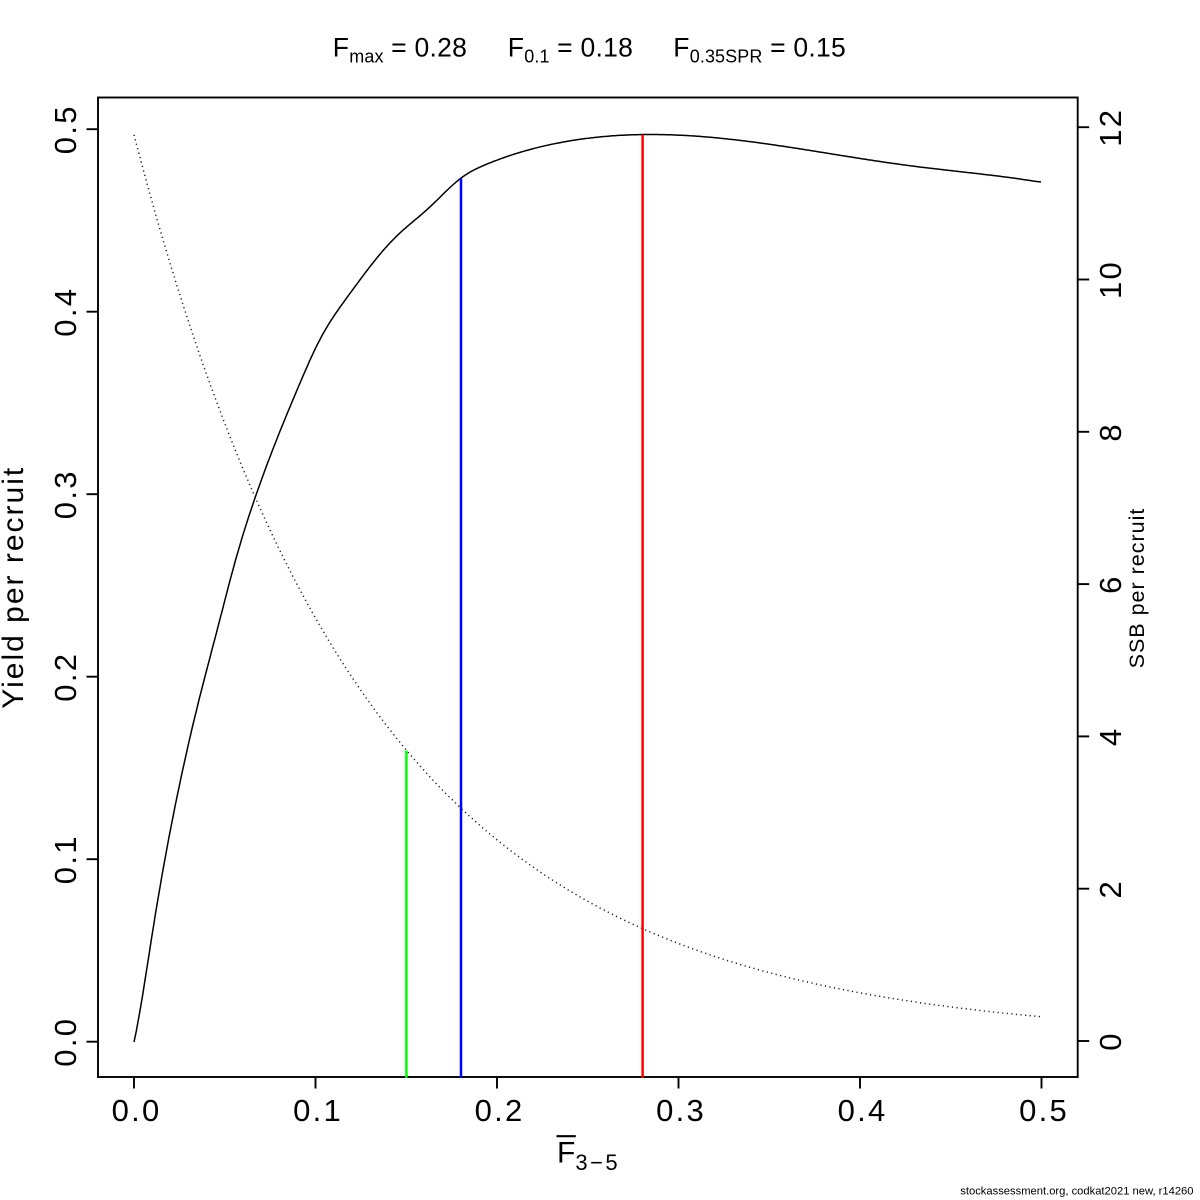 This screenshot has width=1200, height=1200. I want to click on svg-text: 6, so click(1110, 584).